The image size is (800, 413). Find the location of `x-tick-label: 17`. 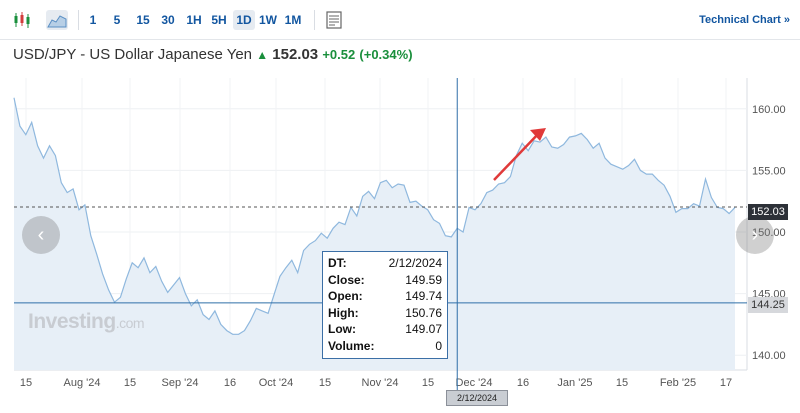

x-tick-label: 17 is located at coordinates (726, 383).